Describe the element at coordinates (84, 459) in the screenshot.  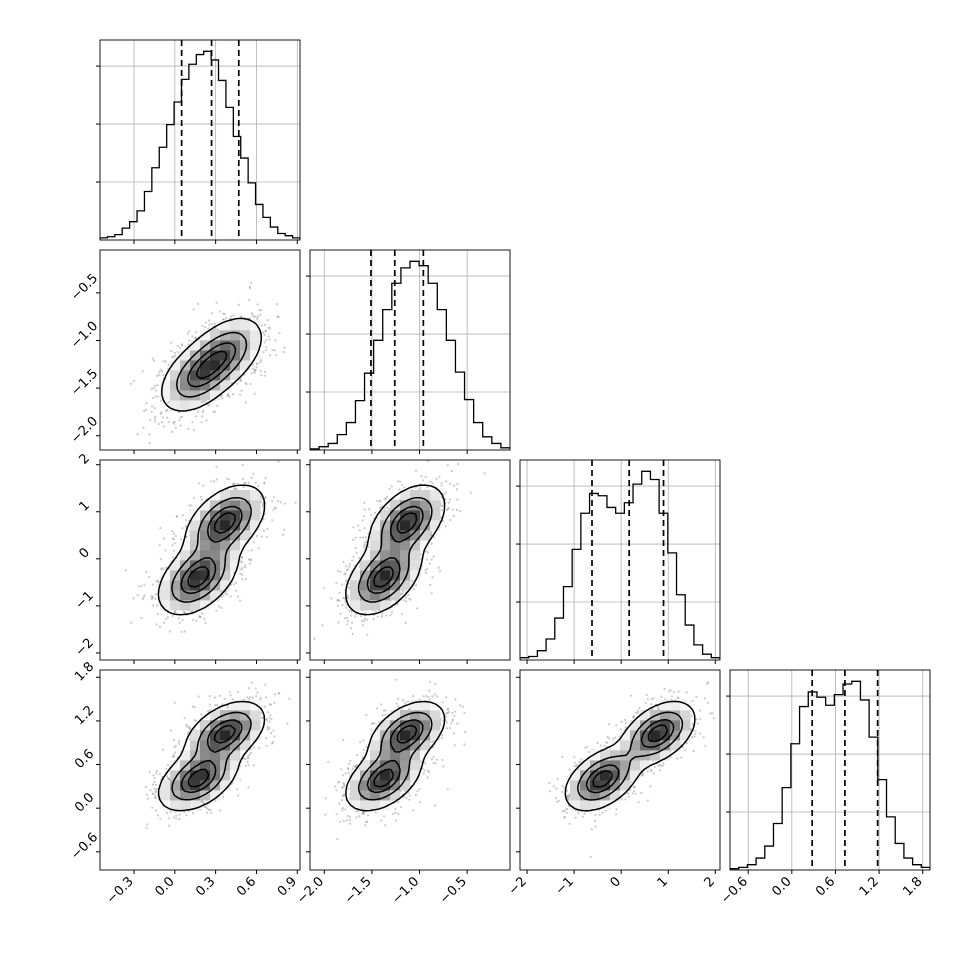
I see `y-tick-label: 2` at that location.